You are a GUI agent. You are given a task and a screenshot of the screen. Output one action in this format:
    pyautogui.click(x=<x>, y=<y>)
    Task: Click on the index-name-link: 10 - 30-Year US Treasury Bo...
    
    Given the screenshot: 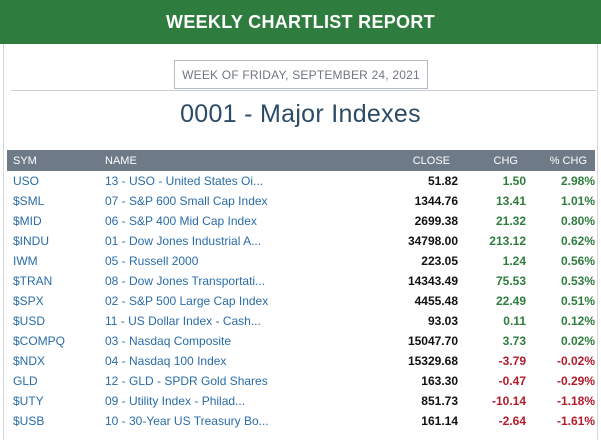 What is the action you would take?
    pyautogui.click(x=187, y=421)
    